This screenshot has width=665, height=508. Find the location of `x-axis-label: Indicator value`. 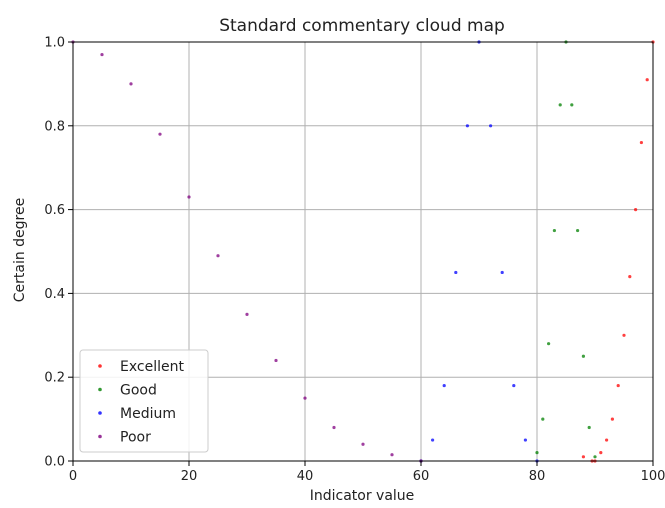

x-axis-label: Indicator value is located at coordinates (362, 496).